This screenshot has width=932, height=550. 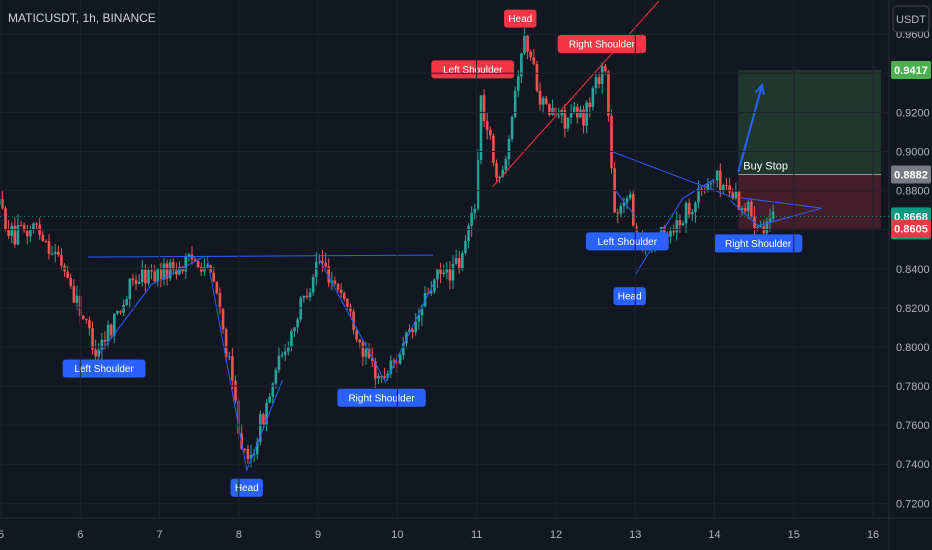 I want to click on target-price-label-text: 0.9417, so click(x=911, y=71).